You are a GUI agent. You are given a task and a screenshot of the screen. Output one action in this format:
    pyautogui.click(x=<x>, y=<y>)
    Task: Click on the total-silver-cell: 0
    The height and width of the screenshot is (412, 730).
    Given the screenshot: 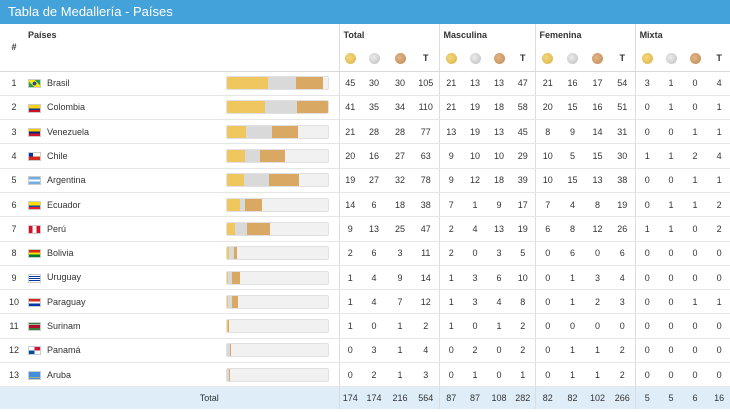 What is the action you would take?
    pyautogui.click(x=374, y=326)
    